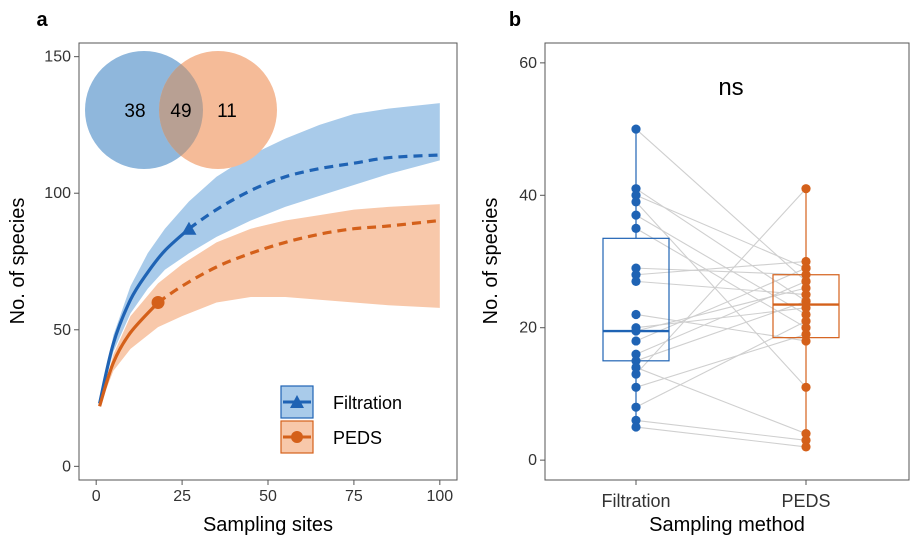  Describe the element at coordinates (727, 525) in the screenshot. I see `panel-b-x-axis-label: Sampling method` at that location.